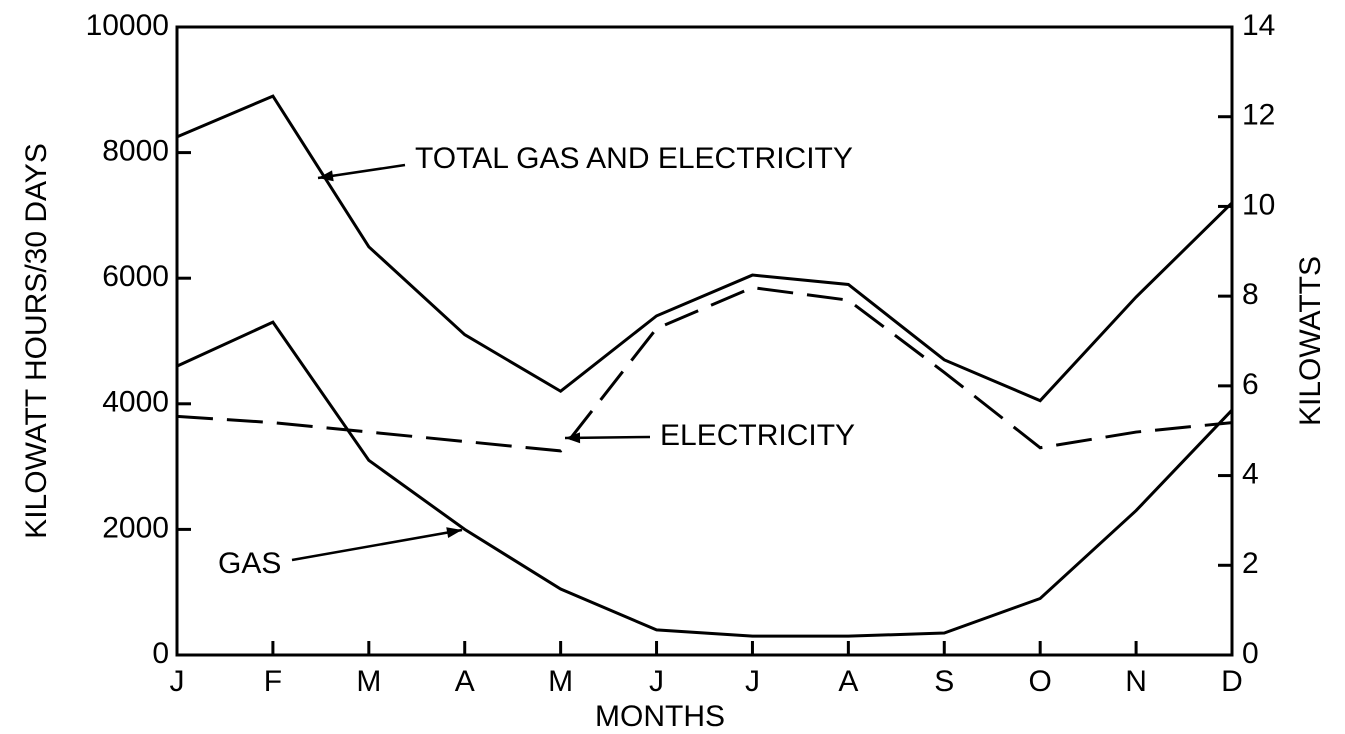  I want to click on annotation-arrow, so click(377, 545).